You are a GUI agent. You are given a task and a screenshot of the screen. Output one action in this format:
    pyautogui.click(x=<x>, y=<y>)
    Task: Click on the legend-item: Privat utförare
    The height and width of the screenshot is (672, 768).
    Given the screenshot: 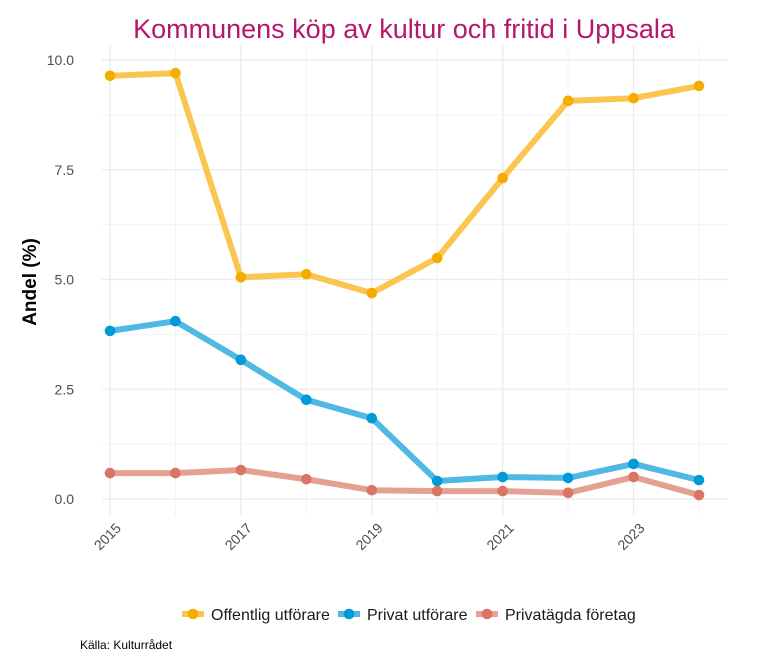 What is the action you would take?
    pyautogui.click(x=403, y=615)
    